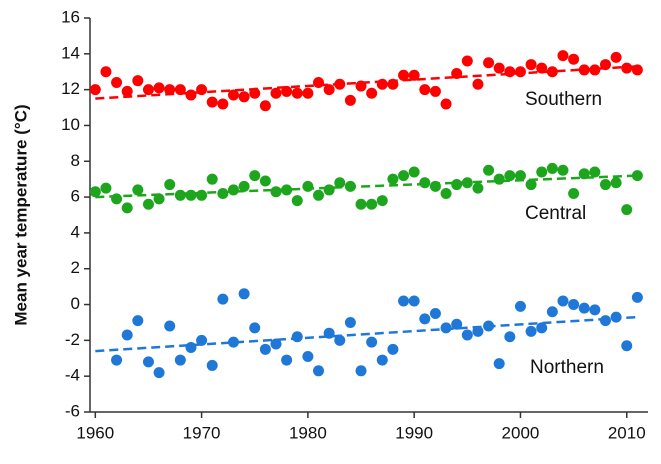 Image resolution: width=661 pixels, height=464 pixels. What do you see at coordinates (75, 267) in the screenshot?
I see `y-tick-label: 2` at bounding box center [75, 267].